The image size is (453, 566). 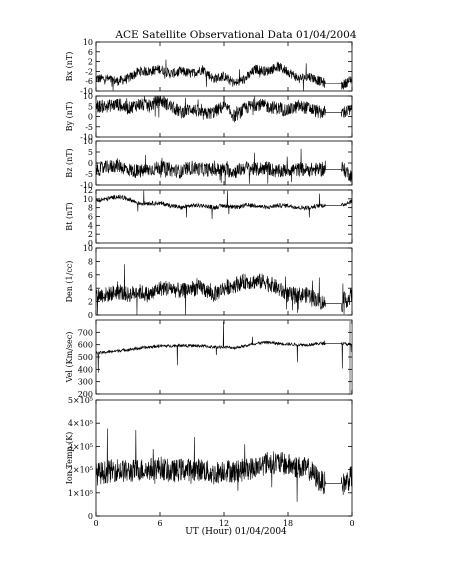 What do you see at coordinates (288, 523) in the screenshot?
I see `x-tick-label: 18` at bounding box center [288, 523].